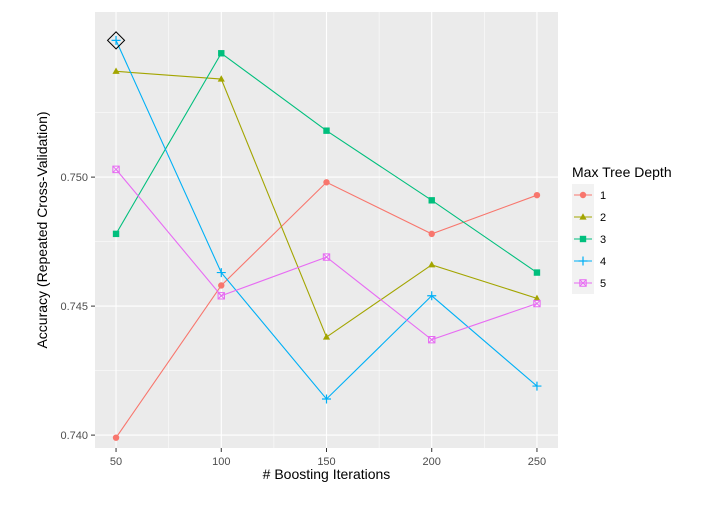 The width and height of the screenshot is (707, 516). Describe the element at coordinates (603, 240) in the screenshot. I see `legend-label: 3` at that location.